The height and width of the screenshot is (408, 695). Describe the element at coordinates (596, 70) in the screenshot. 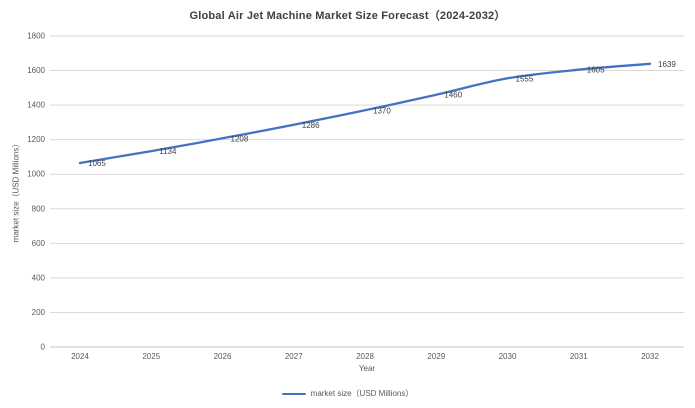

I see `data-label: 1605` at that location.